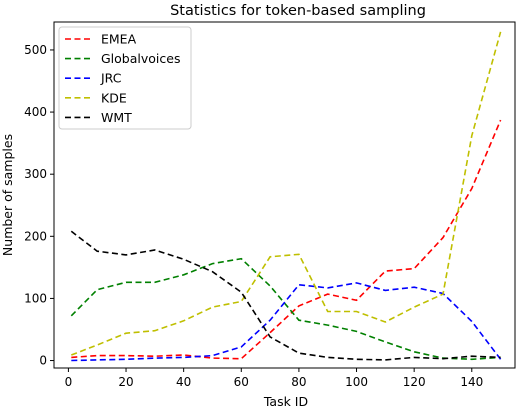  I want to click on legend-box, so click(125, 78).